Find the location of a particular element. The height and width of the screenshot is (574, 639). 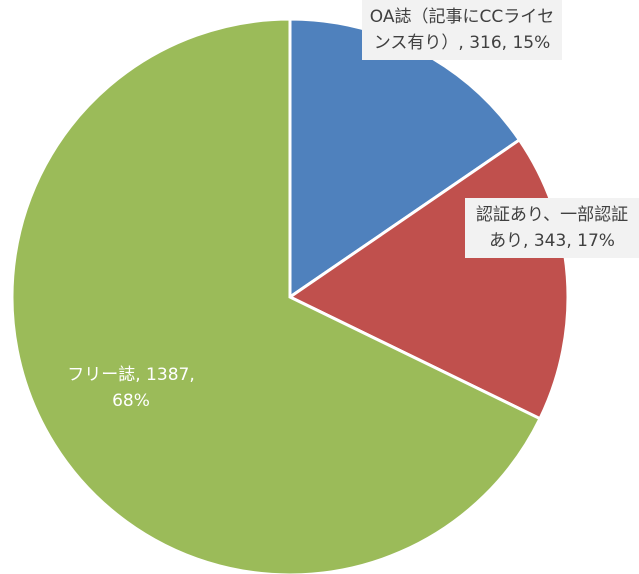

data-label: 認証あり、一部認証あり, 343, 17% is located at coordinates (552, 228).